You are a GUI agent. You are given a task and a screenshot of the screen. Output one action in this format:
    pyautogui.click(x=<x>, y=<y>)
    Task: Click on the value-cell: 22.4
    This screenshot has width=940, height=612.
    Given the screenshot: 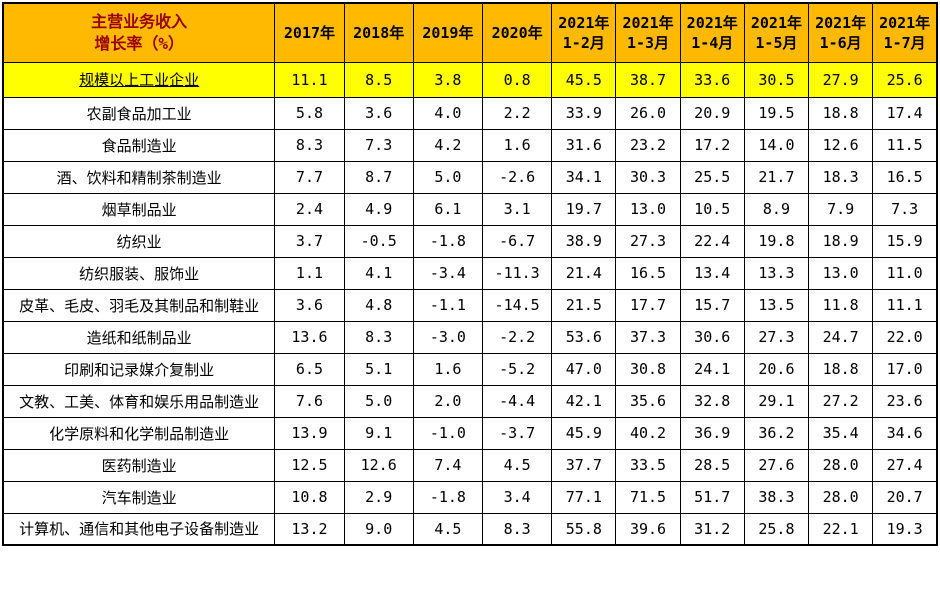 What is the action you would take?
    pyautogui.click(x=712, y=241)
    